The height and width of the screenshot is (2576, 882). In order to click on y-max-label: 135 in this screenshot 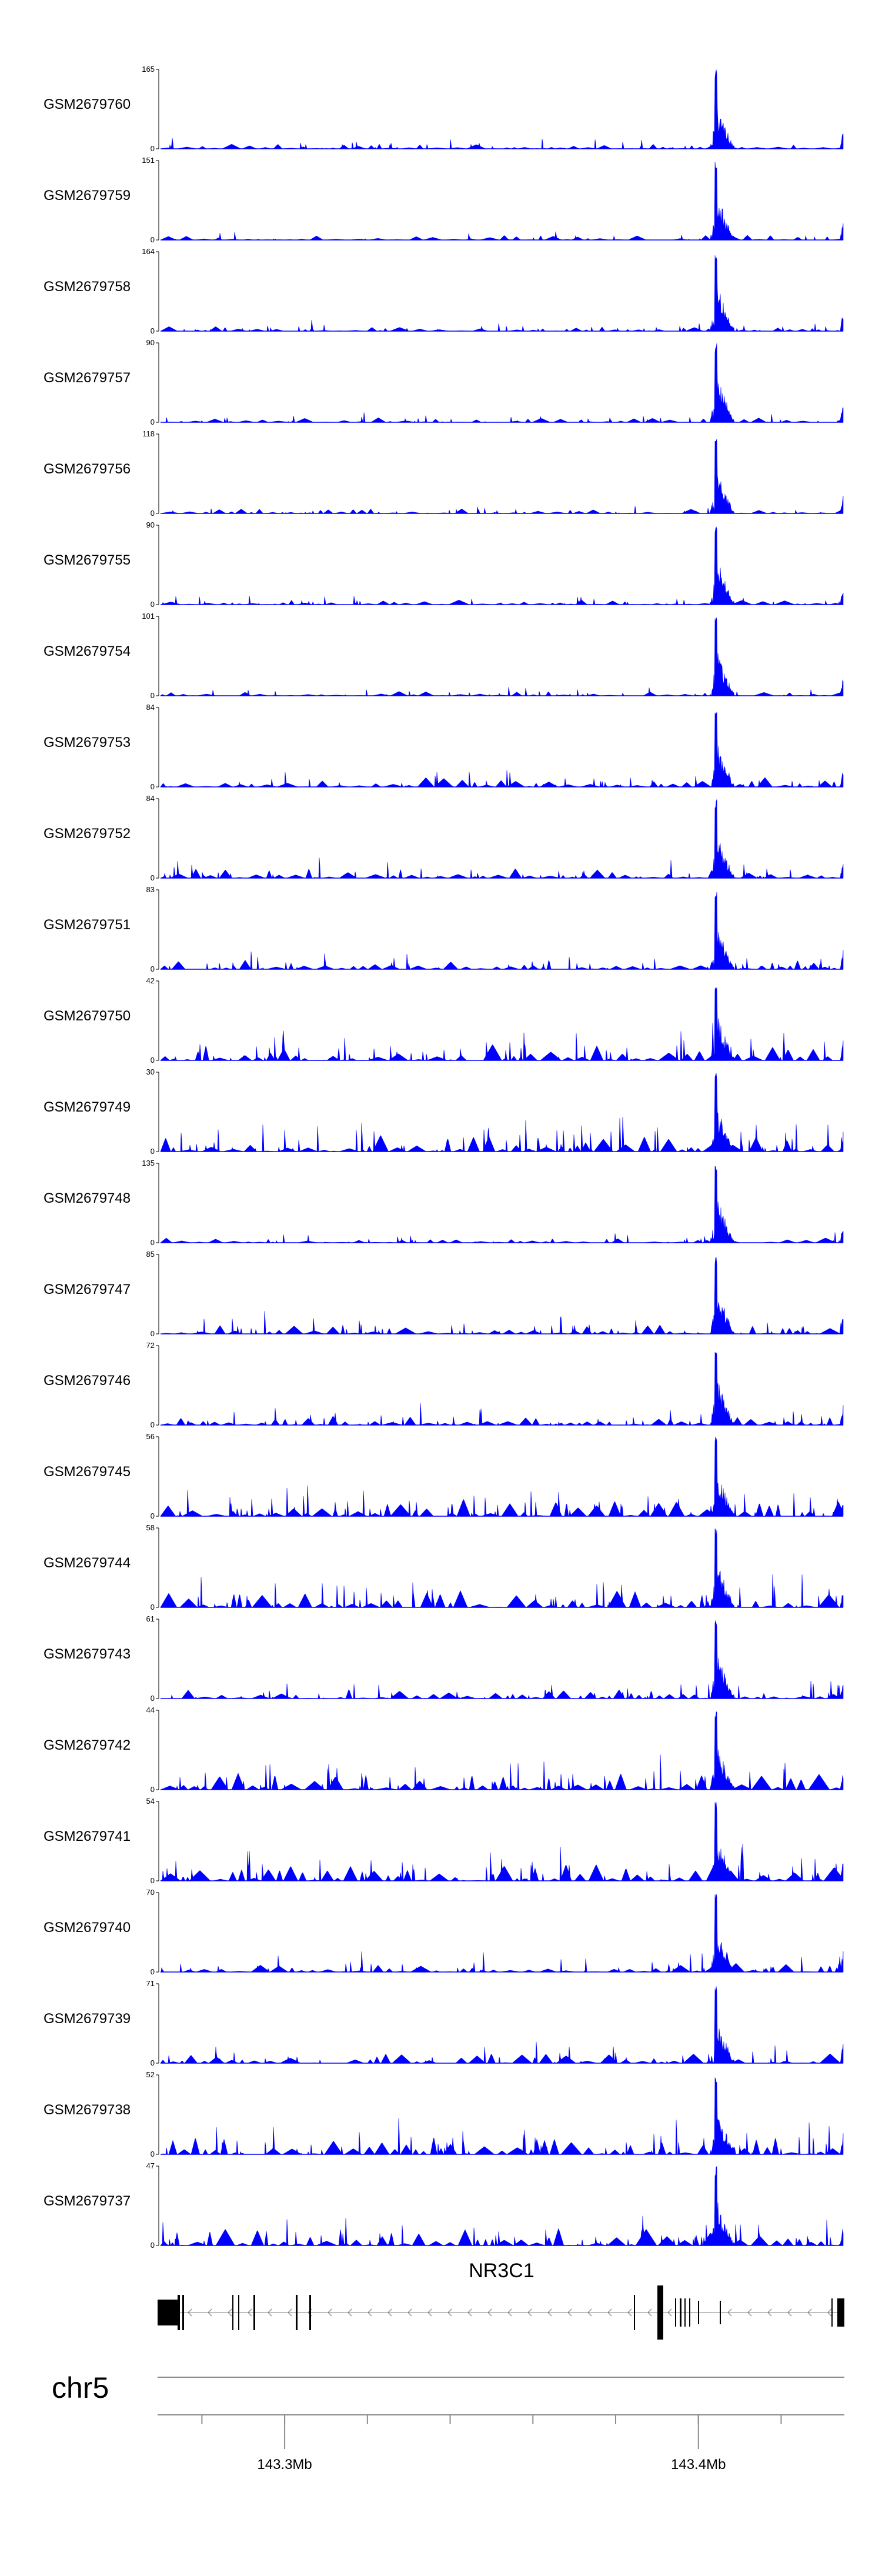, I will do `click(148, 1163)`.